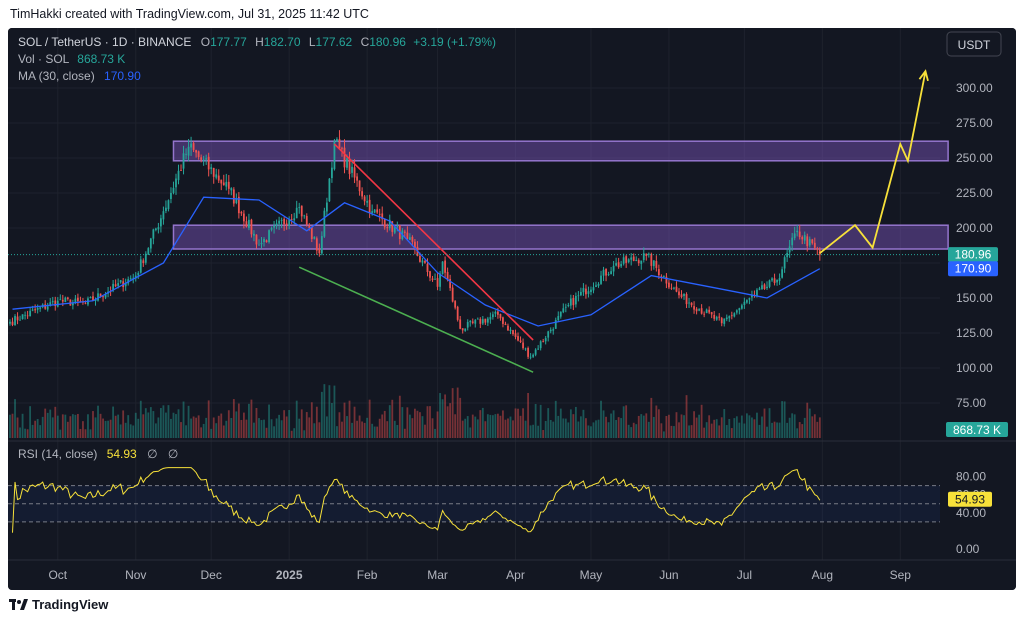  I want to click on ma-label: MA (30, close), so click(56, 76).